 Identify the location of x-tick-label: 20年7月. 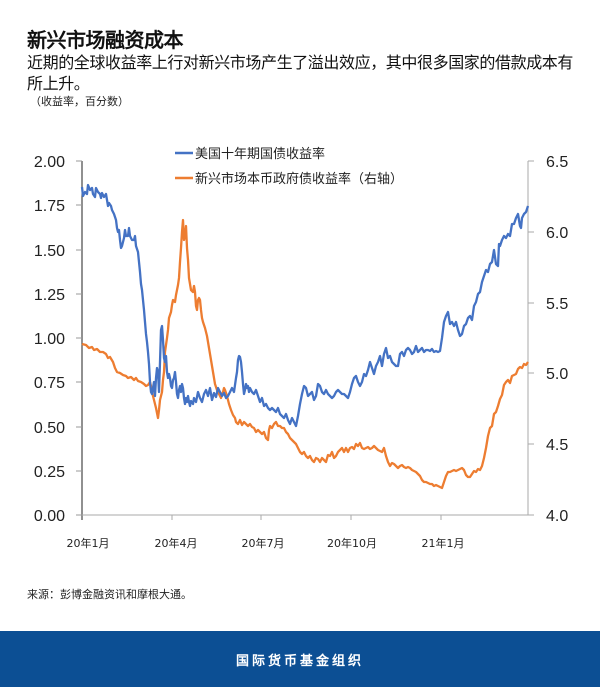
(263, 543).